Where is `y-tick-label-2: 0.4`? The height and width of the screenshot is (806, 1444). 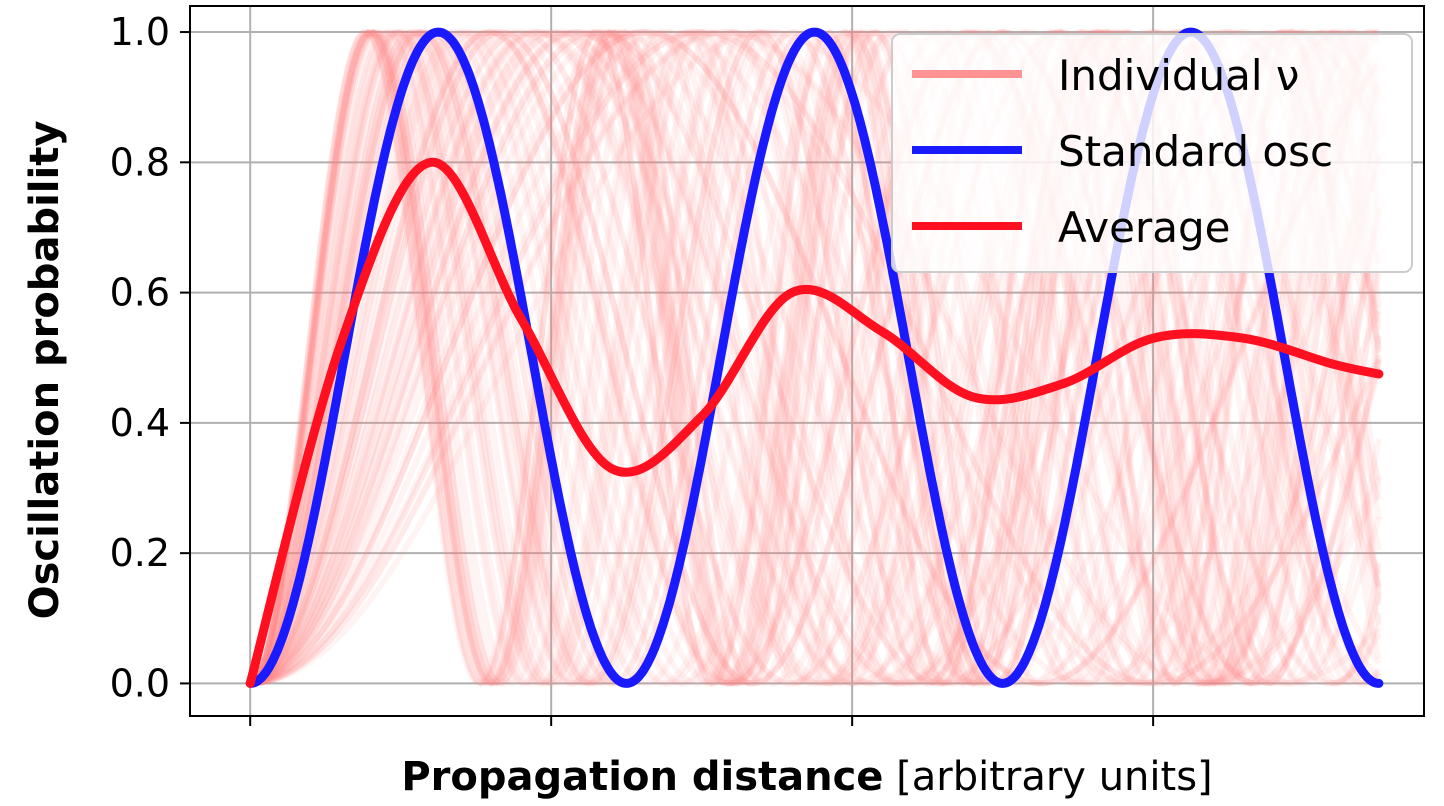 y-tick-label-2: 0.4 is located at coordinates (140, 423).